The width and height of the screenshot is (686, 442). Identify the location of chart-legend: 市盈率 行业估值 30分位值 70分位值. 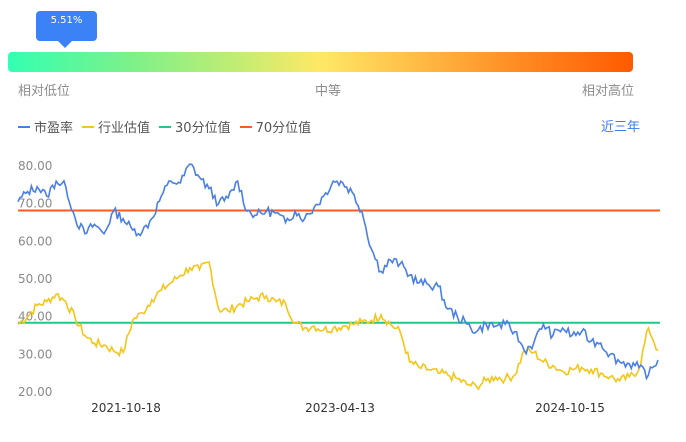
(169, 126).